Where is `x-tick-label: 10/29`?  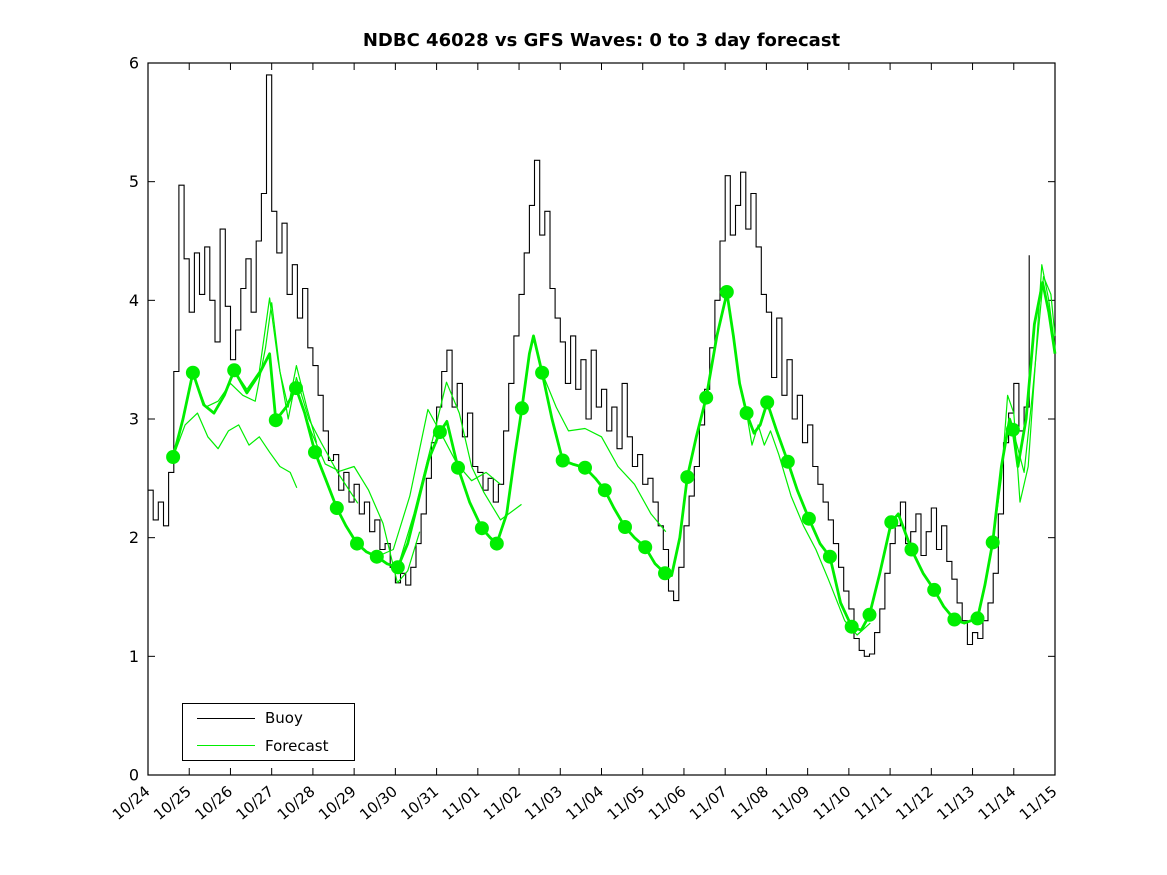 x-tick-label: 10/29 is located at coordinates (337, 803).